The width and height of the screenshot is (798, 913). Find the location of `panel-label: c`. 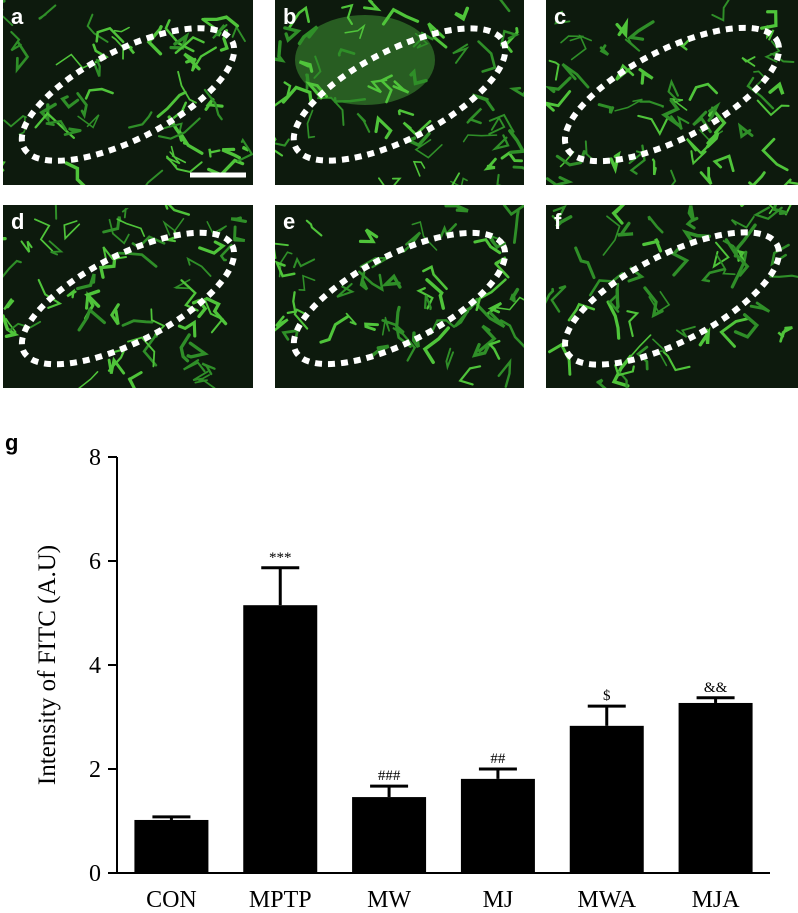

panel-label: c is located at coordinates (560, 16).